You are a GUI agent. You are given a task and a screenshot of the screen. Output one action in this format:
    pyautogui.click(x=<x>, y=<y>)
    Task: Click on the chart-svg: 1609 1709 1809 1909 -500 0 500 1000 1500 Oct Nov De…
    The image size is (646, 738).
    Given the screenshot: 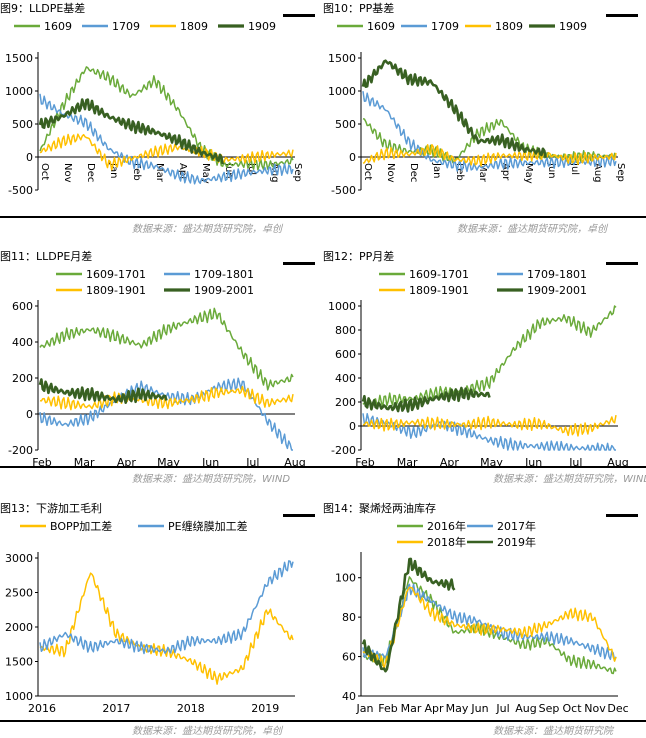 What is the action you would take?
    pyautogui.click(x=154, y=108)
    